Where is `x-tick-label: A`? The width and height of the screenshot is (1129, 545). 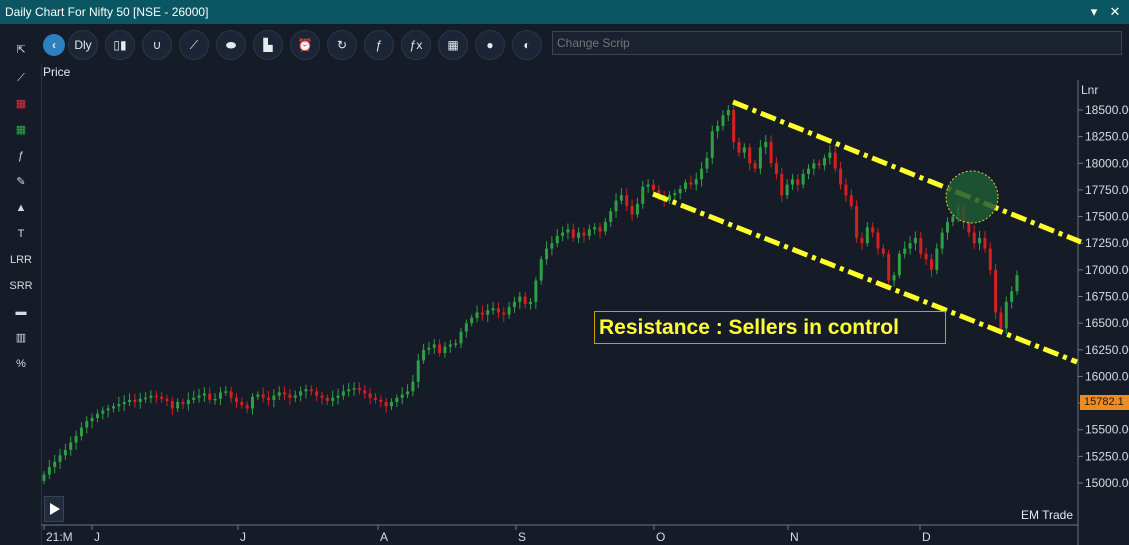 x-tick-label: A is located at coordinates (384, 537).